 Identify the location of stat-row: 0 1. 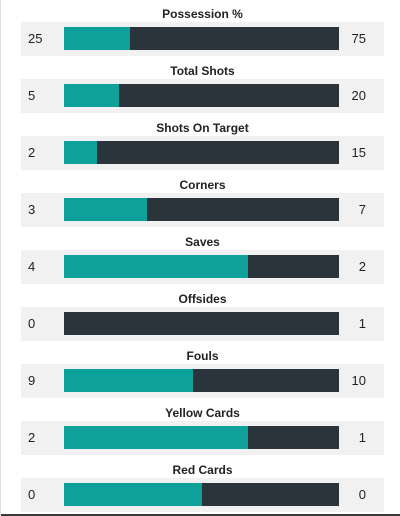
(202, 324).